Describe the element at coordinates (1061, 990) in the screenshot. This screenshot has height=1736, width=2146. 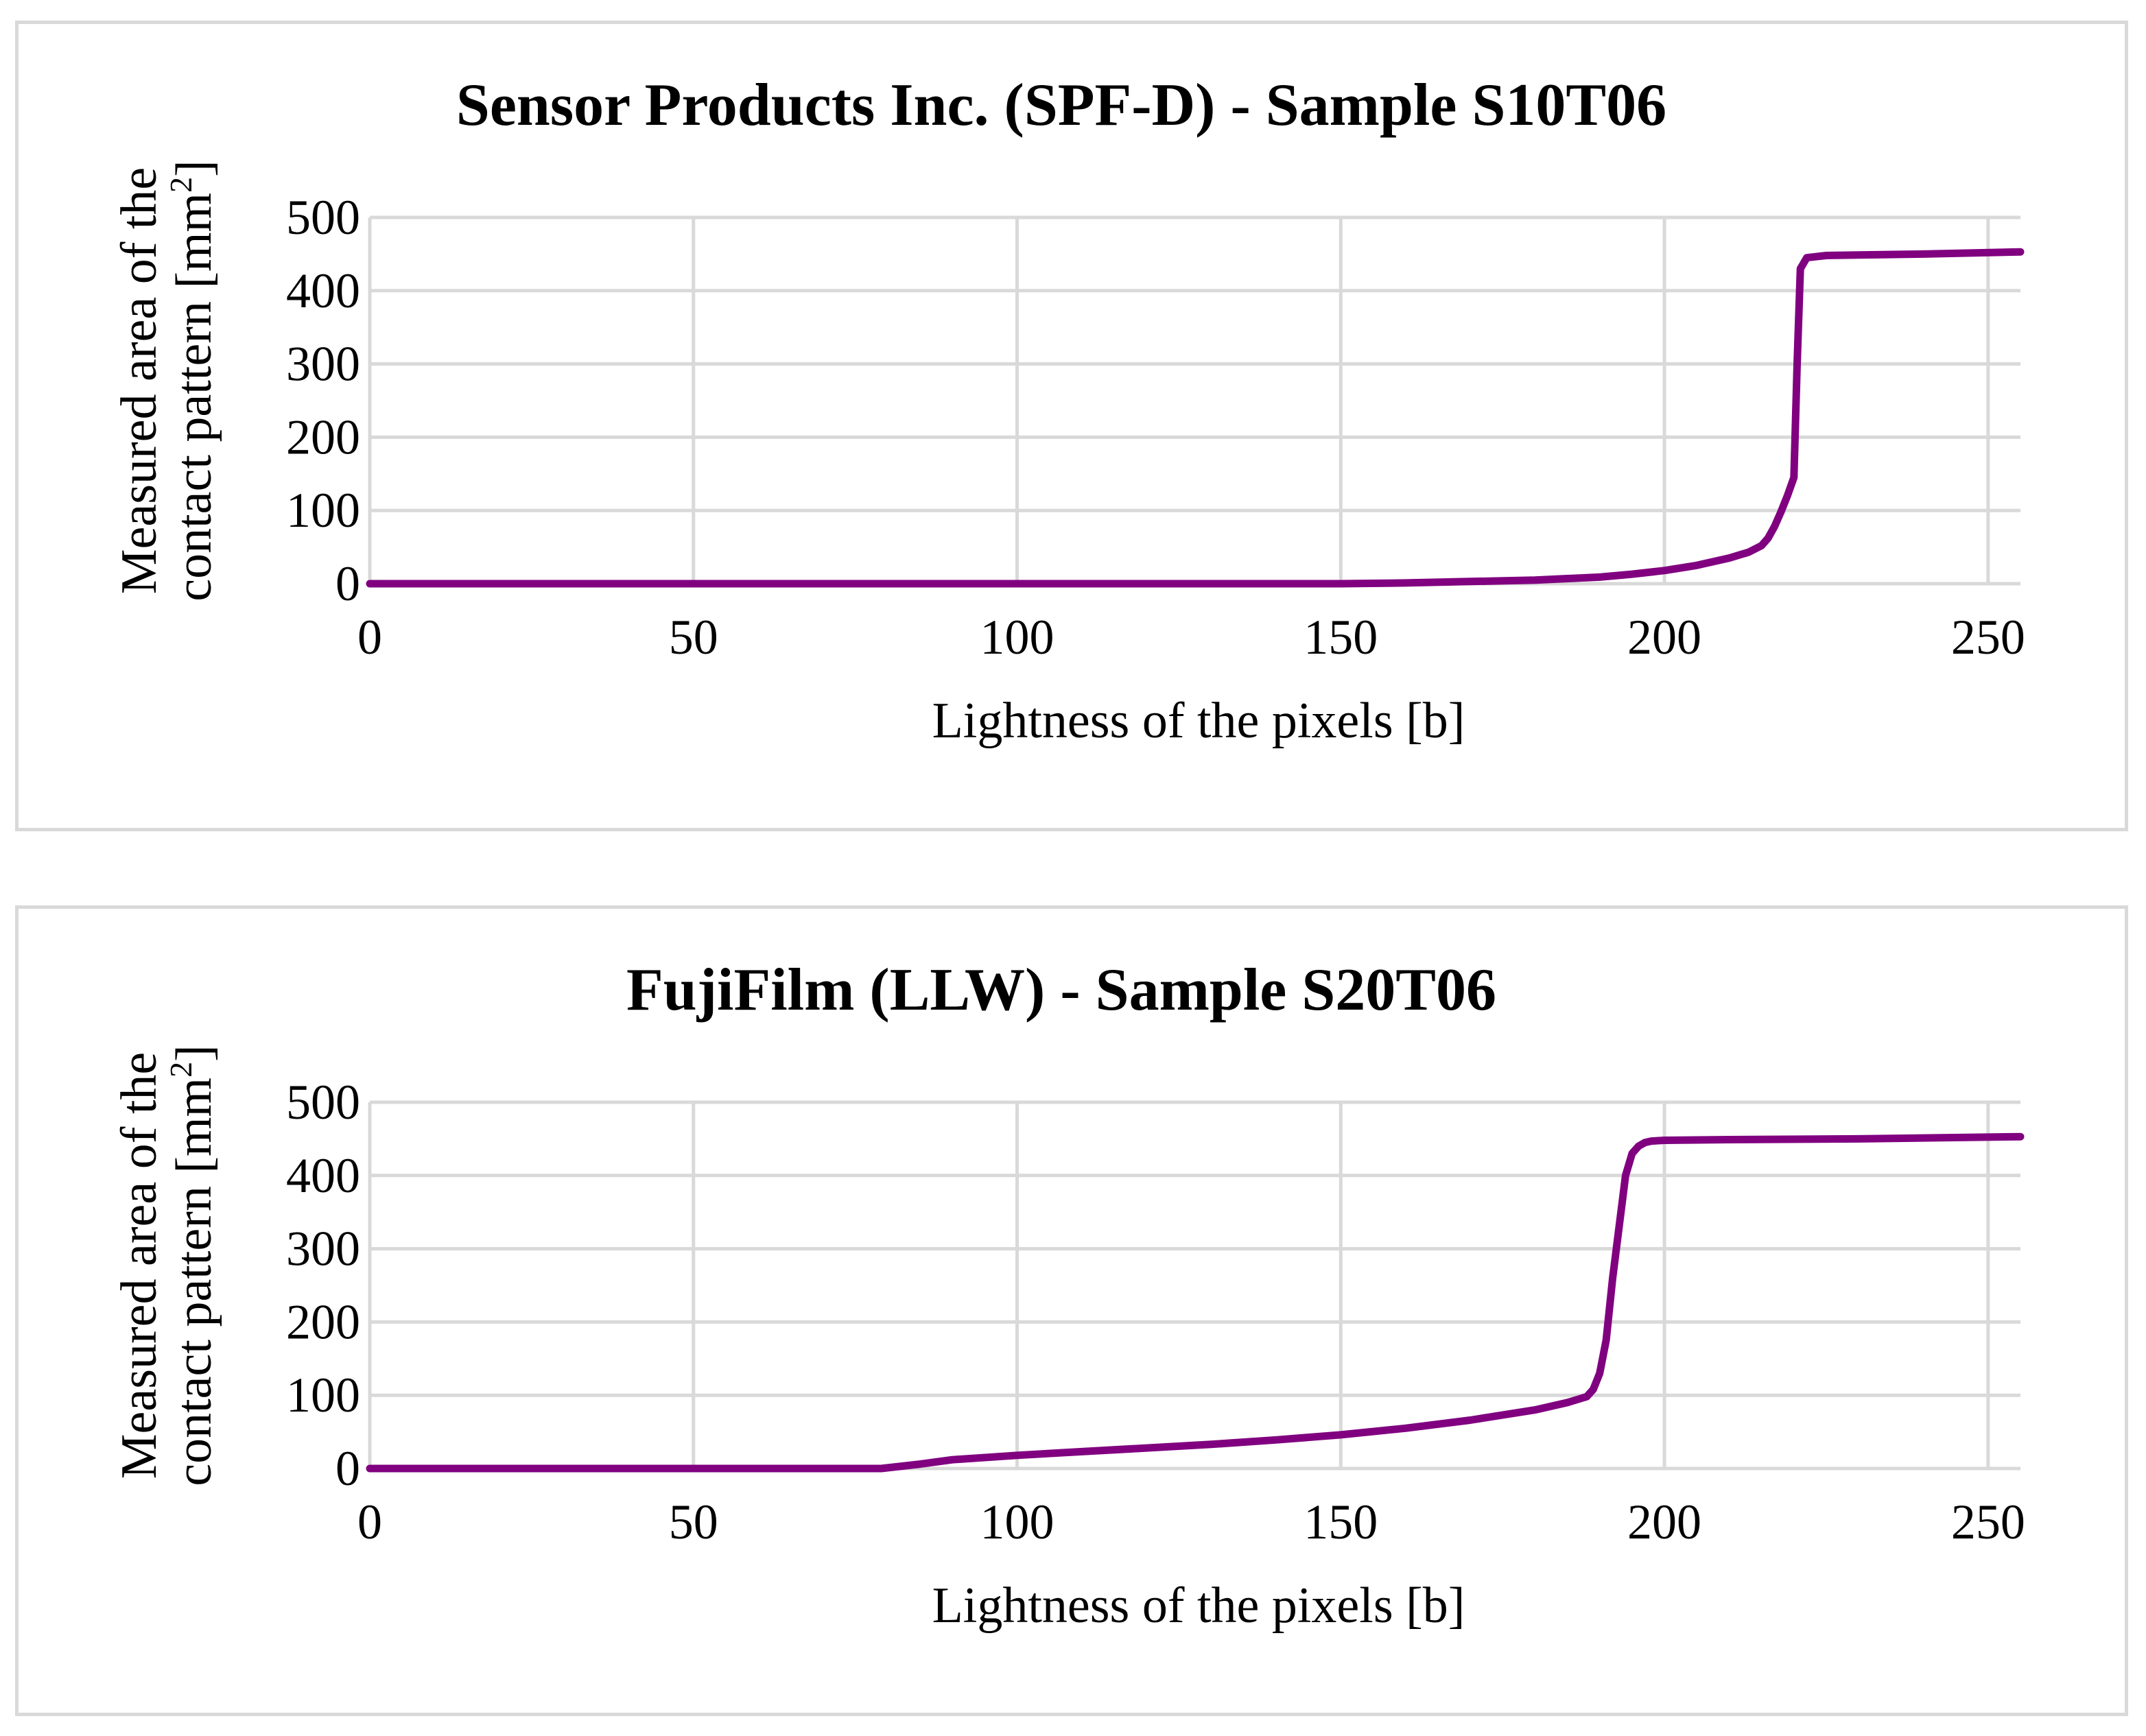
I see `chart-title: FujiFilm (LLW) - Sample S20T06` at that location.